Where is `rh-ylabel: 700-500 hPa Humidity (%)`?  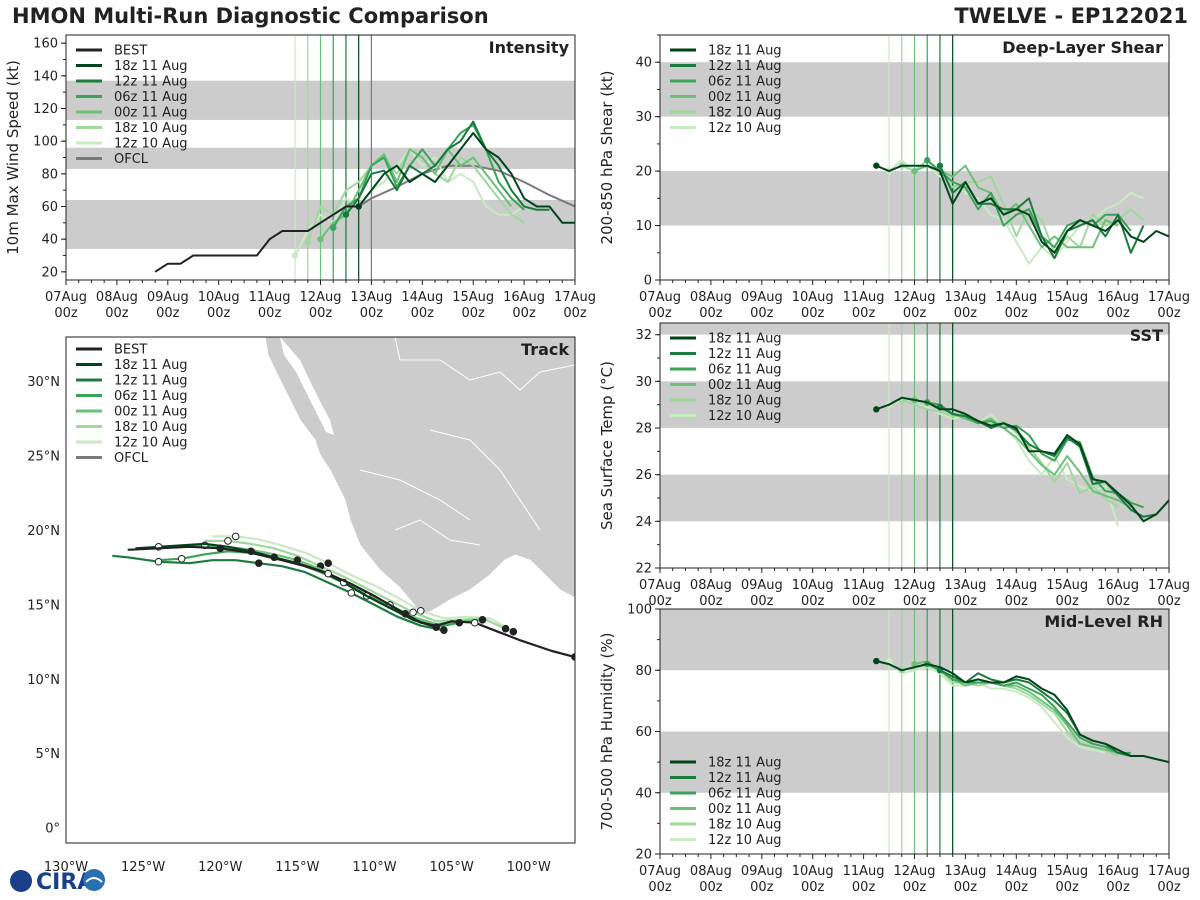 rh-ylabel: 700-500 hPa Humidity (%) is located at coordinates (607, 731).